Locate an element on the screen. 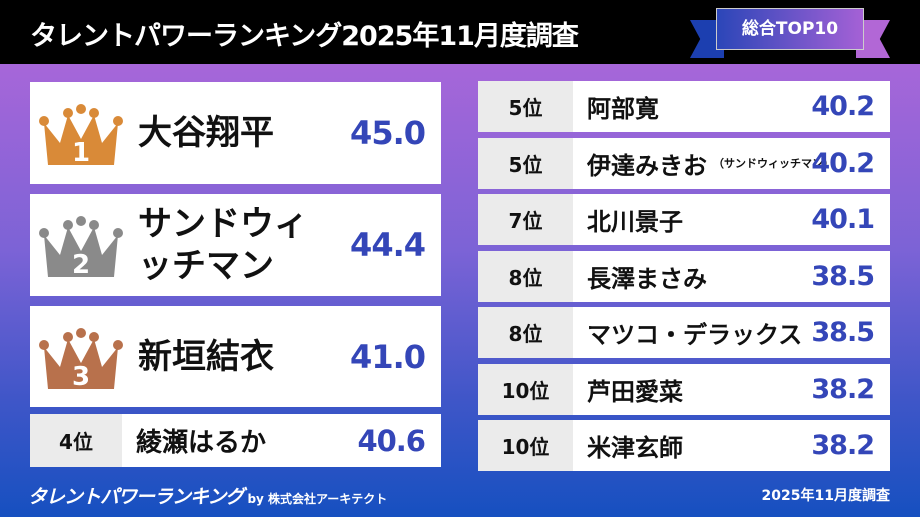 This screenshot has height=517, width=920. talent-name: 長澤まさみ is located at coordinates (647, 276).